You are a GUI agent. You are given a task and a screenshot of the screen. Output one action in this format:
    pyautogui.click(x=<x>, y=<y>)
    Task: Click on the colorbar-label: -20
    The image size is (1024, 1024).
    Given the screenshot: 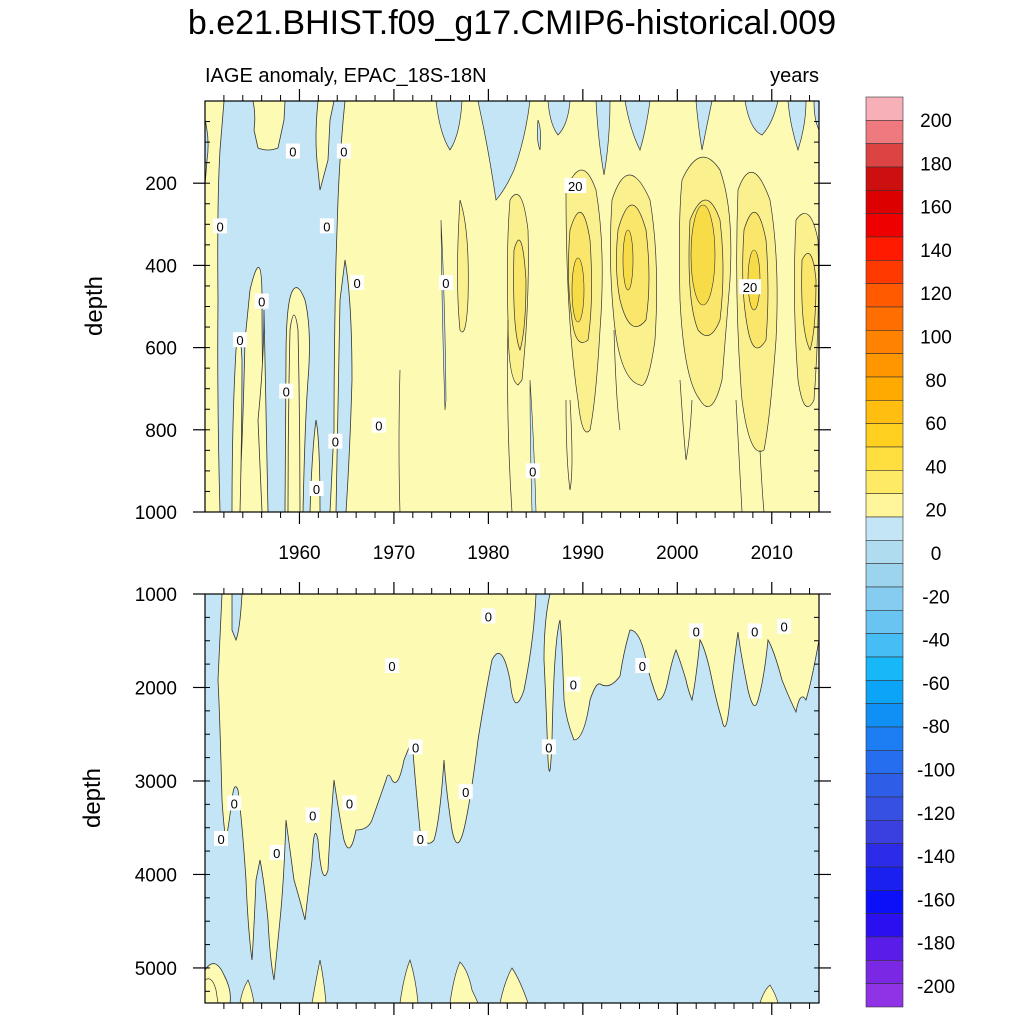 What is the action you would take?
    pyautogui.click(x=935, y=597)
    